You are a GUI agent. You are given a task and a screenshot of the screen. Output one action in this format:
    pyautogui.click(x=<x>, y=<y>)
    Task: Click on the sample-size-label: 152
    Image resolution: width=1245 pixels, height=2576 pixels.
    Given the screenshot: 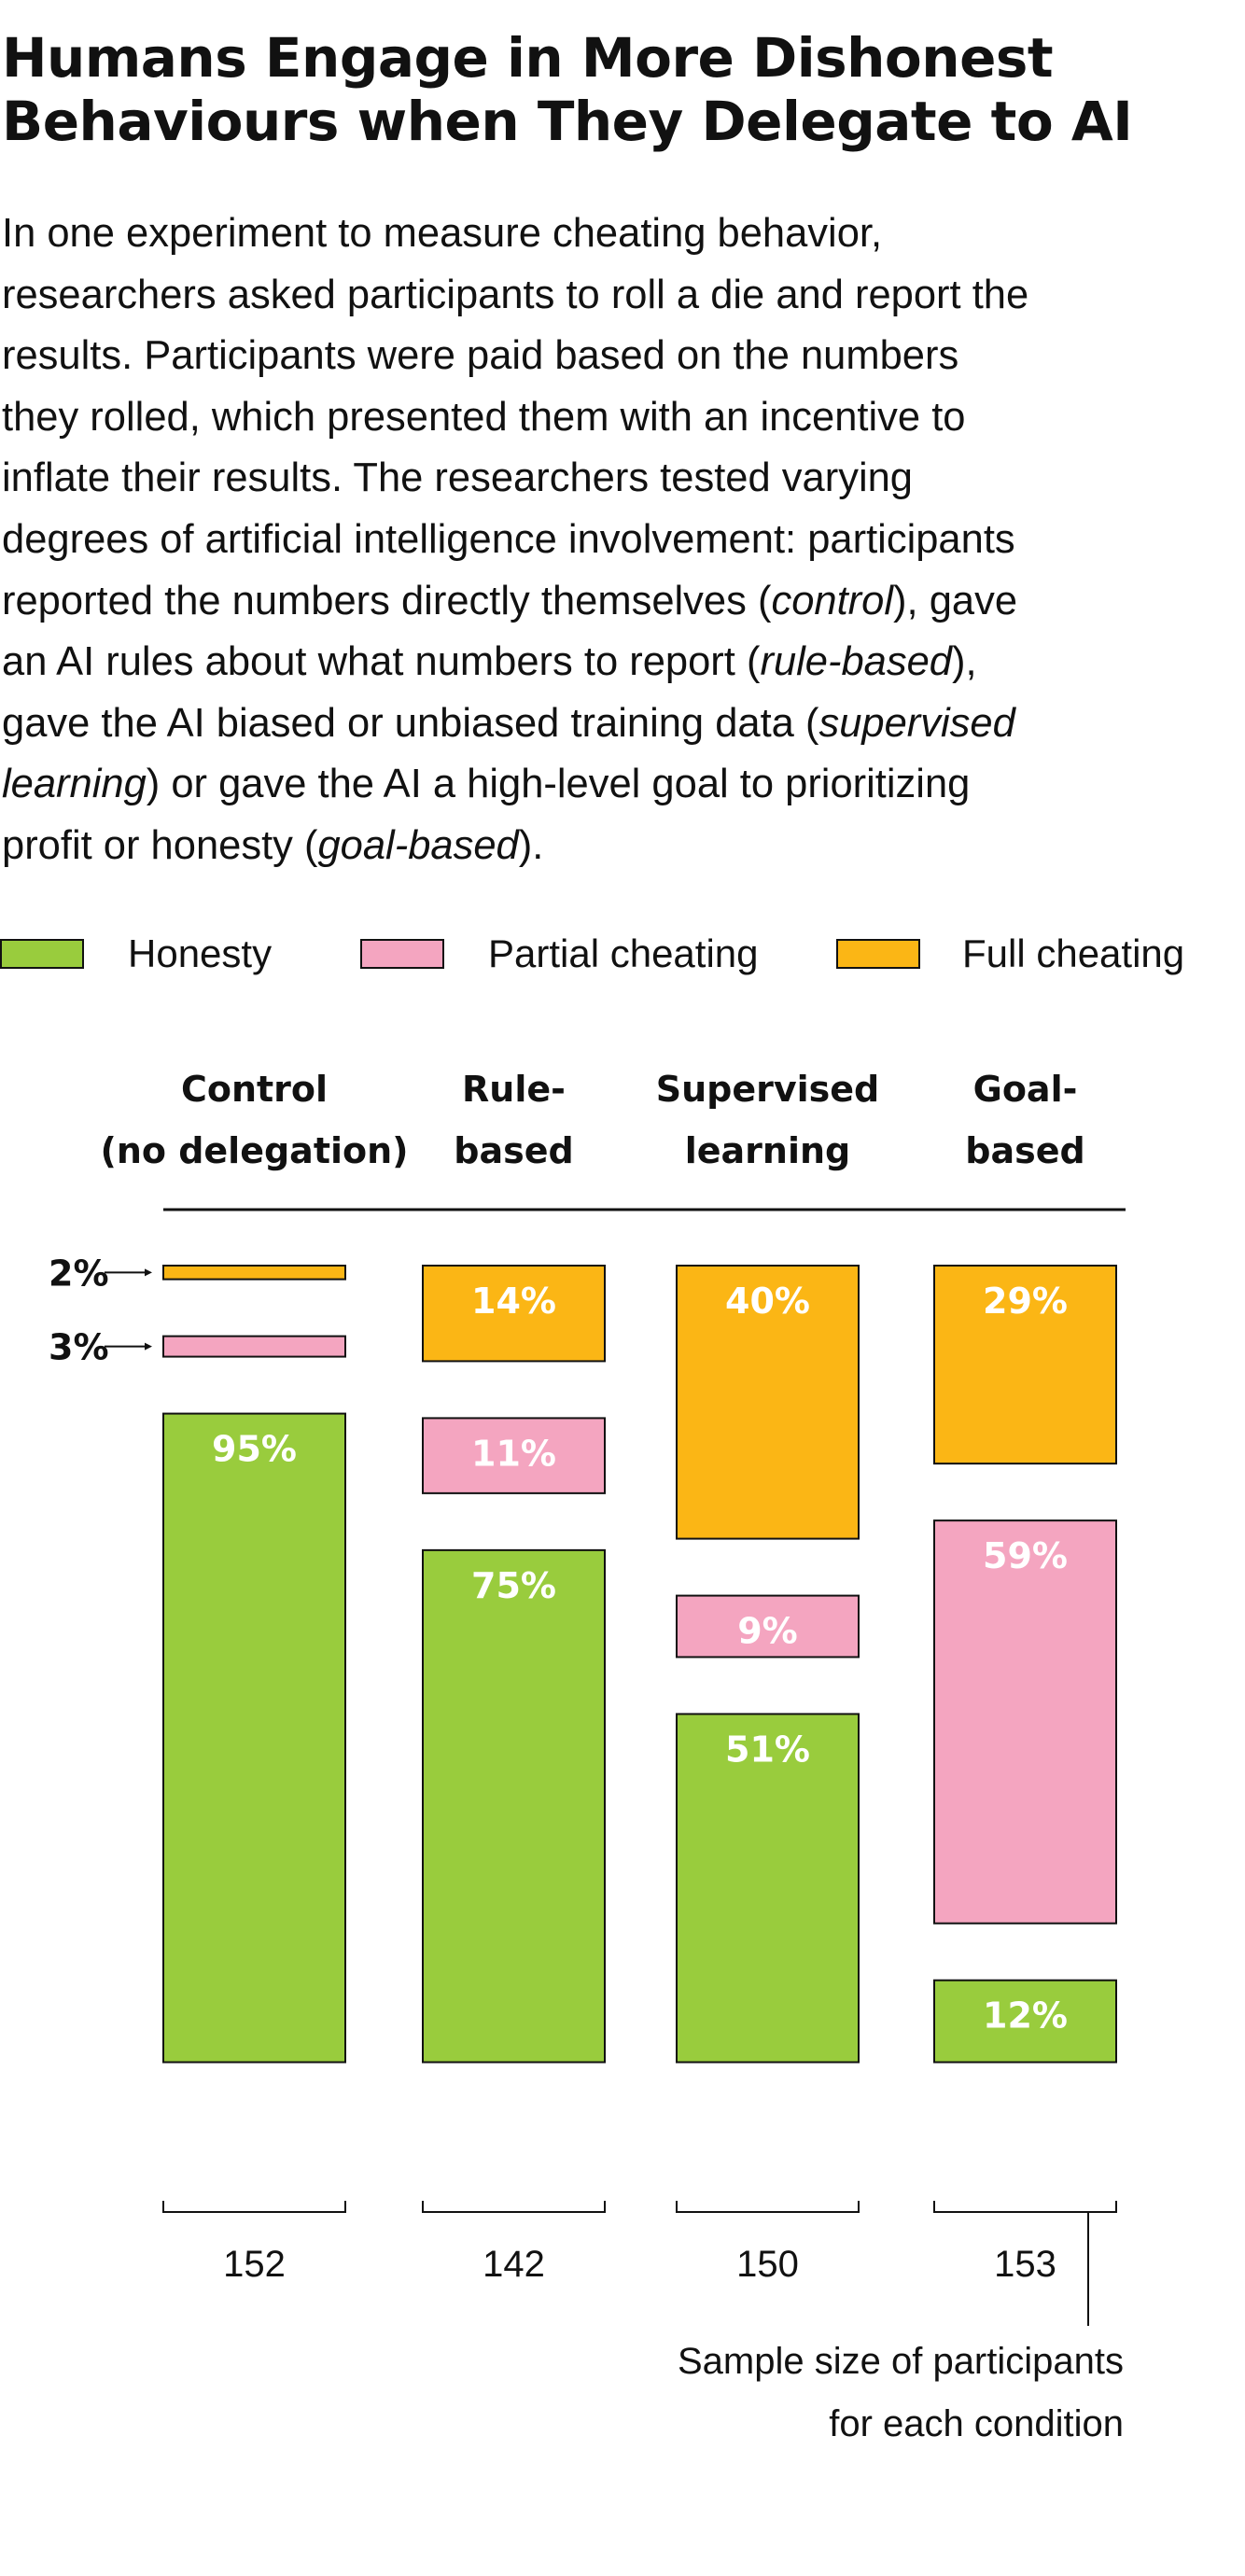 What is the action you would take?
    pyautogui.click(x=254, y=2264)
    